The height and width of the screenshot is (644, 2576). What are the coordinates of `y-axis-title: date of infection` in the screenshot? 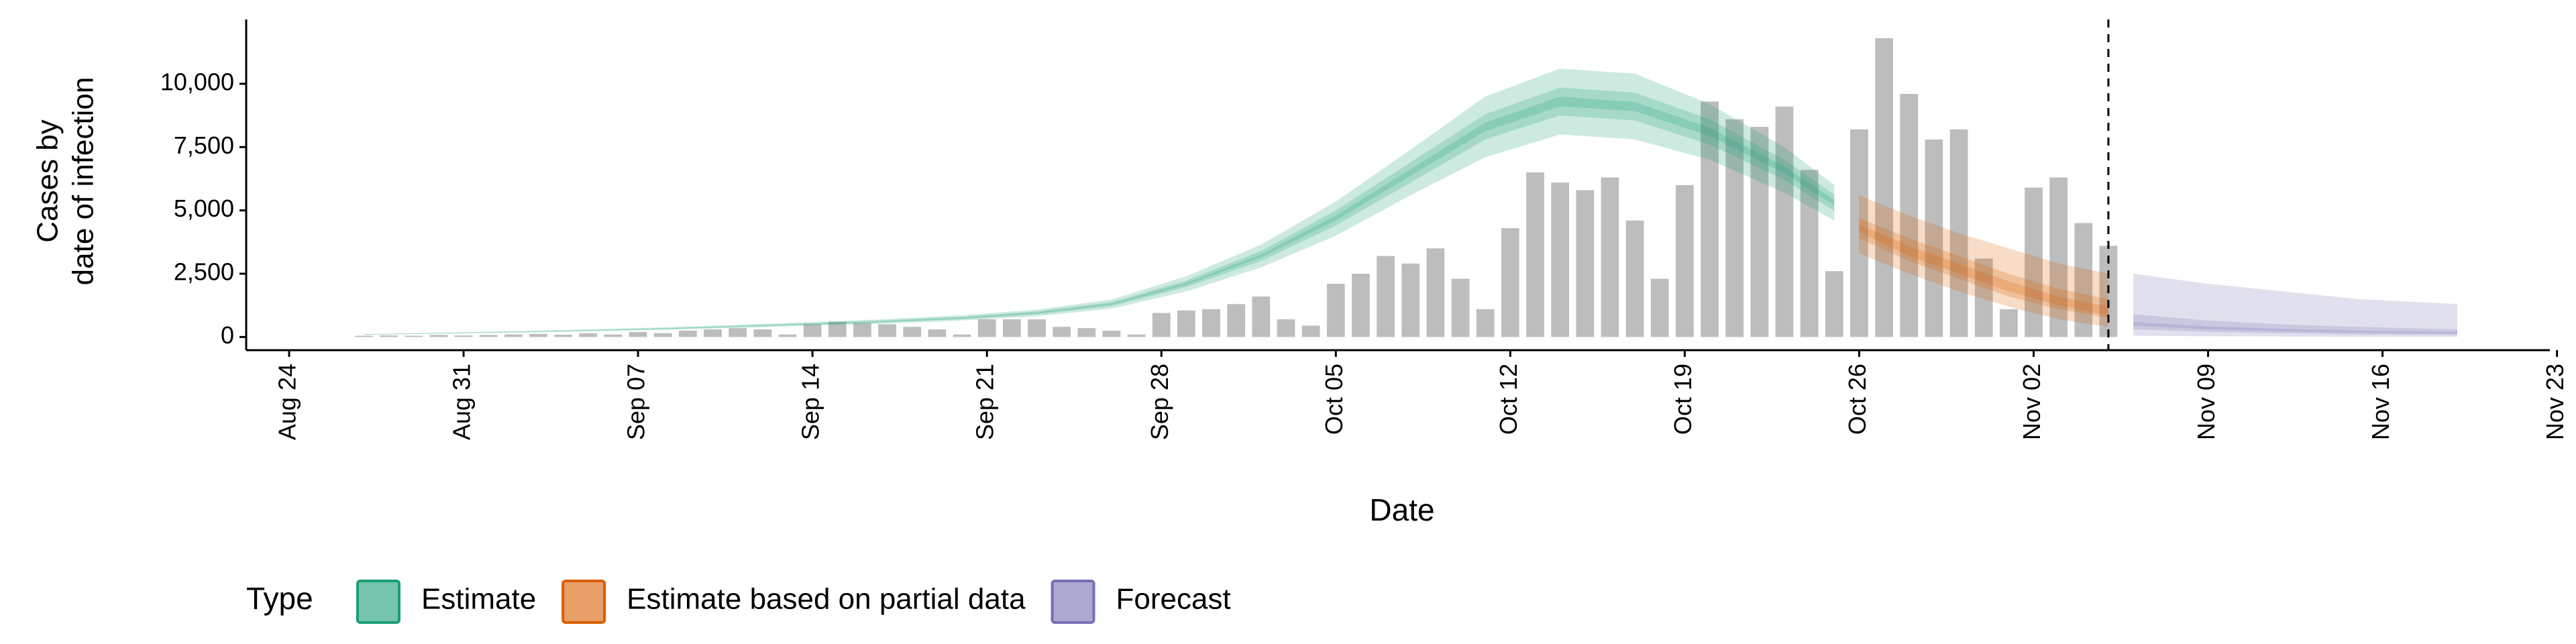 It's located at (83, 181).